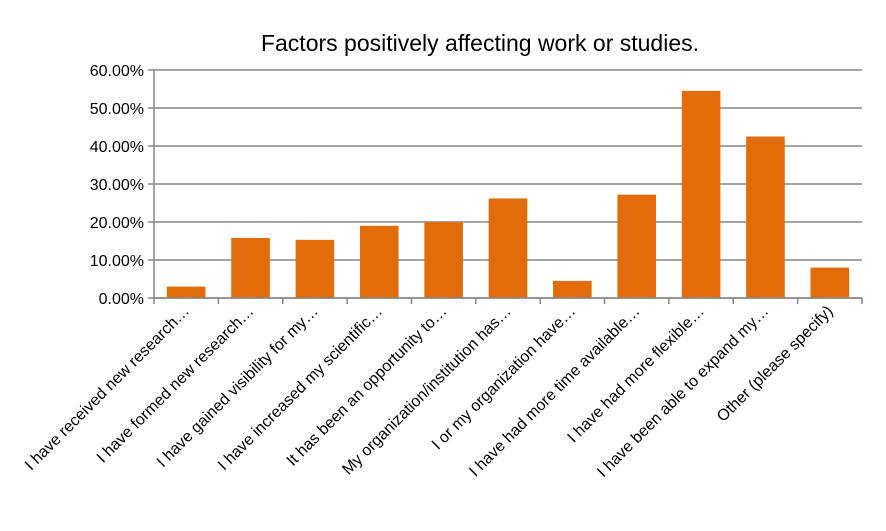  What do you see at coordinates (117, 223) in the screenshot?
I see `y-tick-label: 20.00%` at bounding box center [117, 223].